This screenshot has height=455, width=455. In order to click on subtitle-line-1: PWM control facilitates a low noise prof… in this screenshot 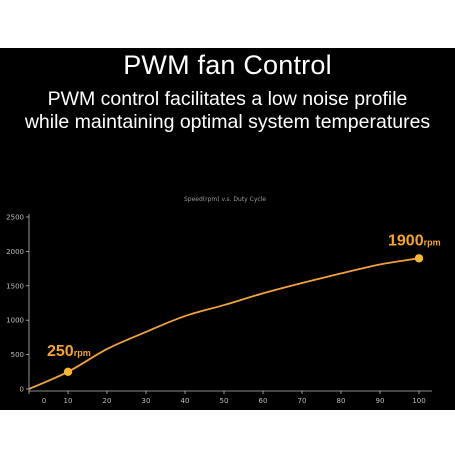, I will do `click(227, 99)`.